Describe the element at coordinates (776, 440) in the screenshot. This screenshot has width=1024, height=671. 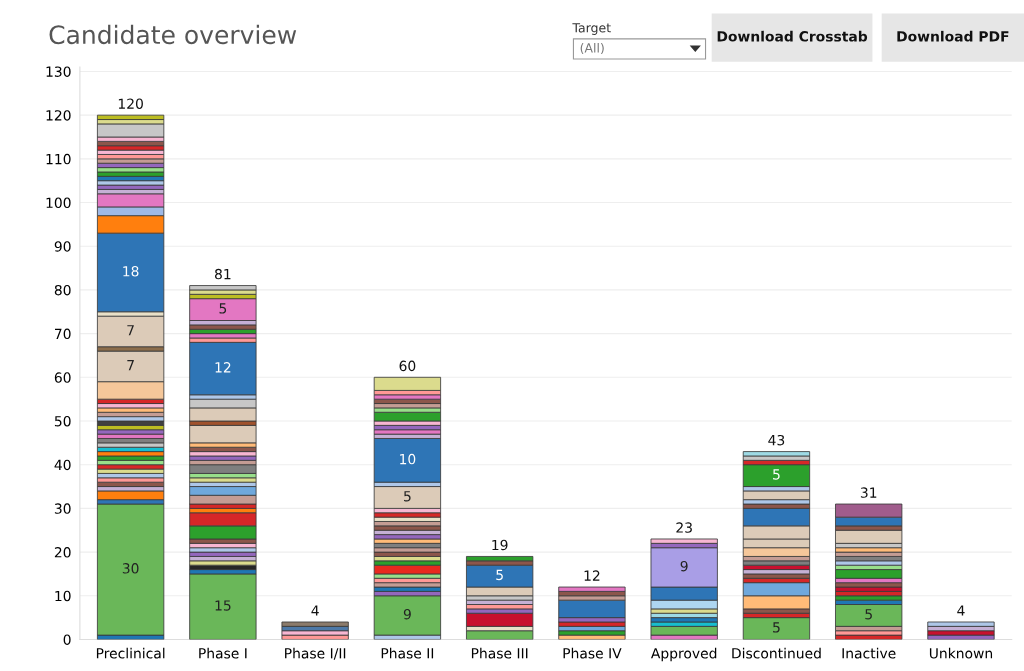
I see `total-label: 43` at that location.